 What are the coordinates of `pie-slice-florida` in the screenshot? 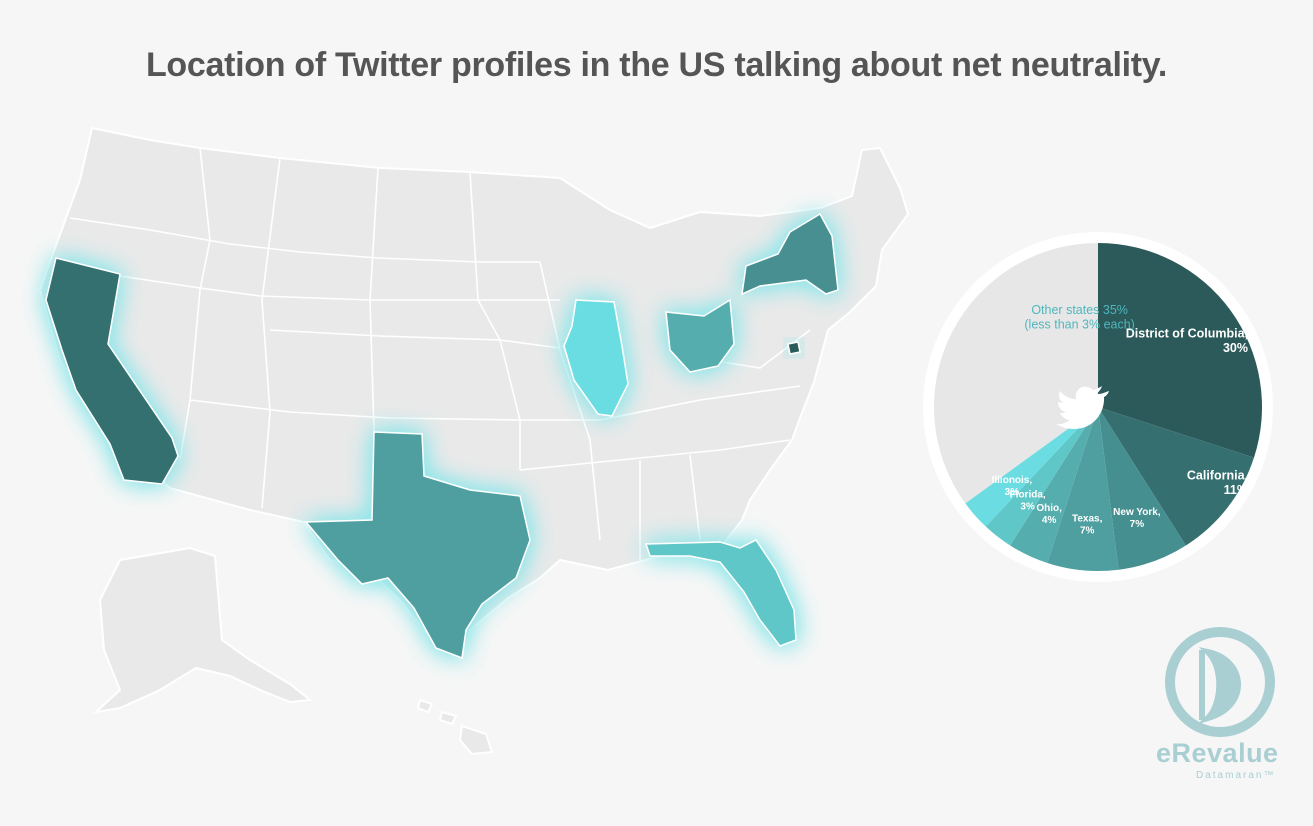 It's located at (1041, 476).